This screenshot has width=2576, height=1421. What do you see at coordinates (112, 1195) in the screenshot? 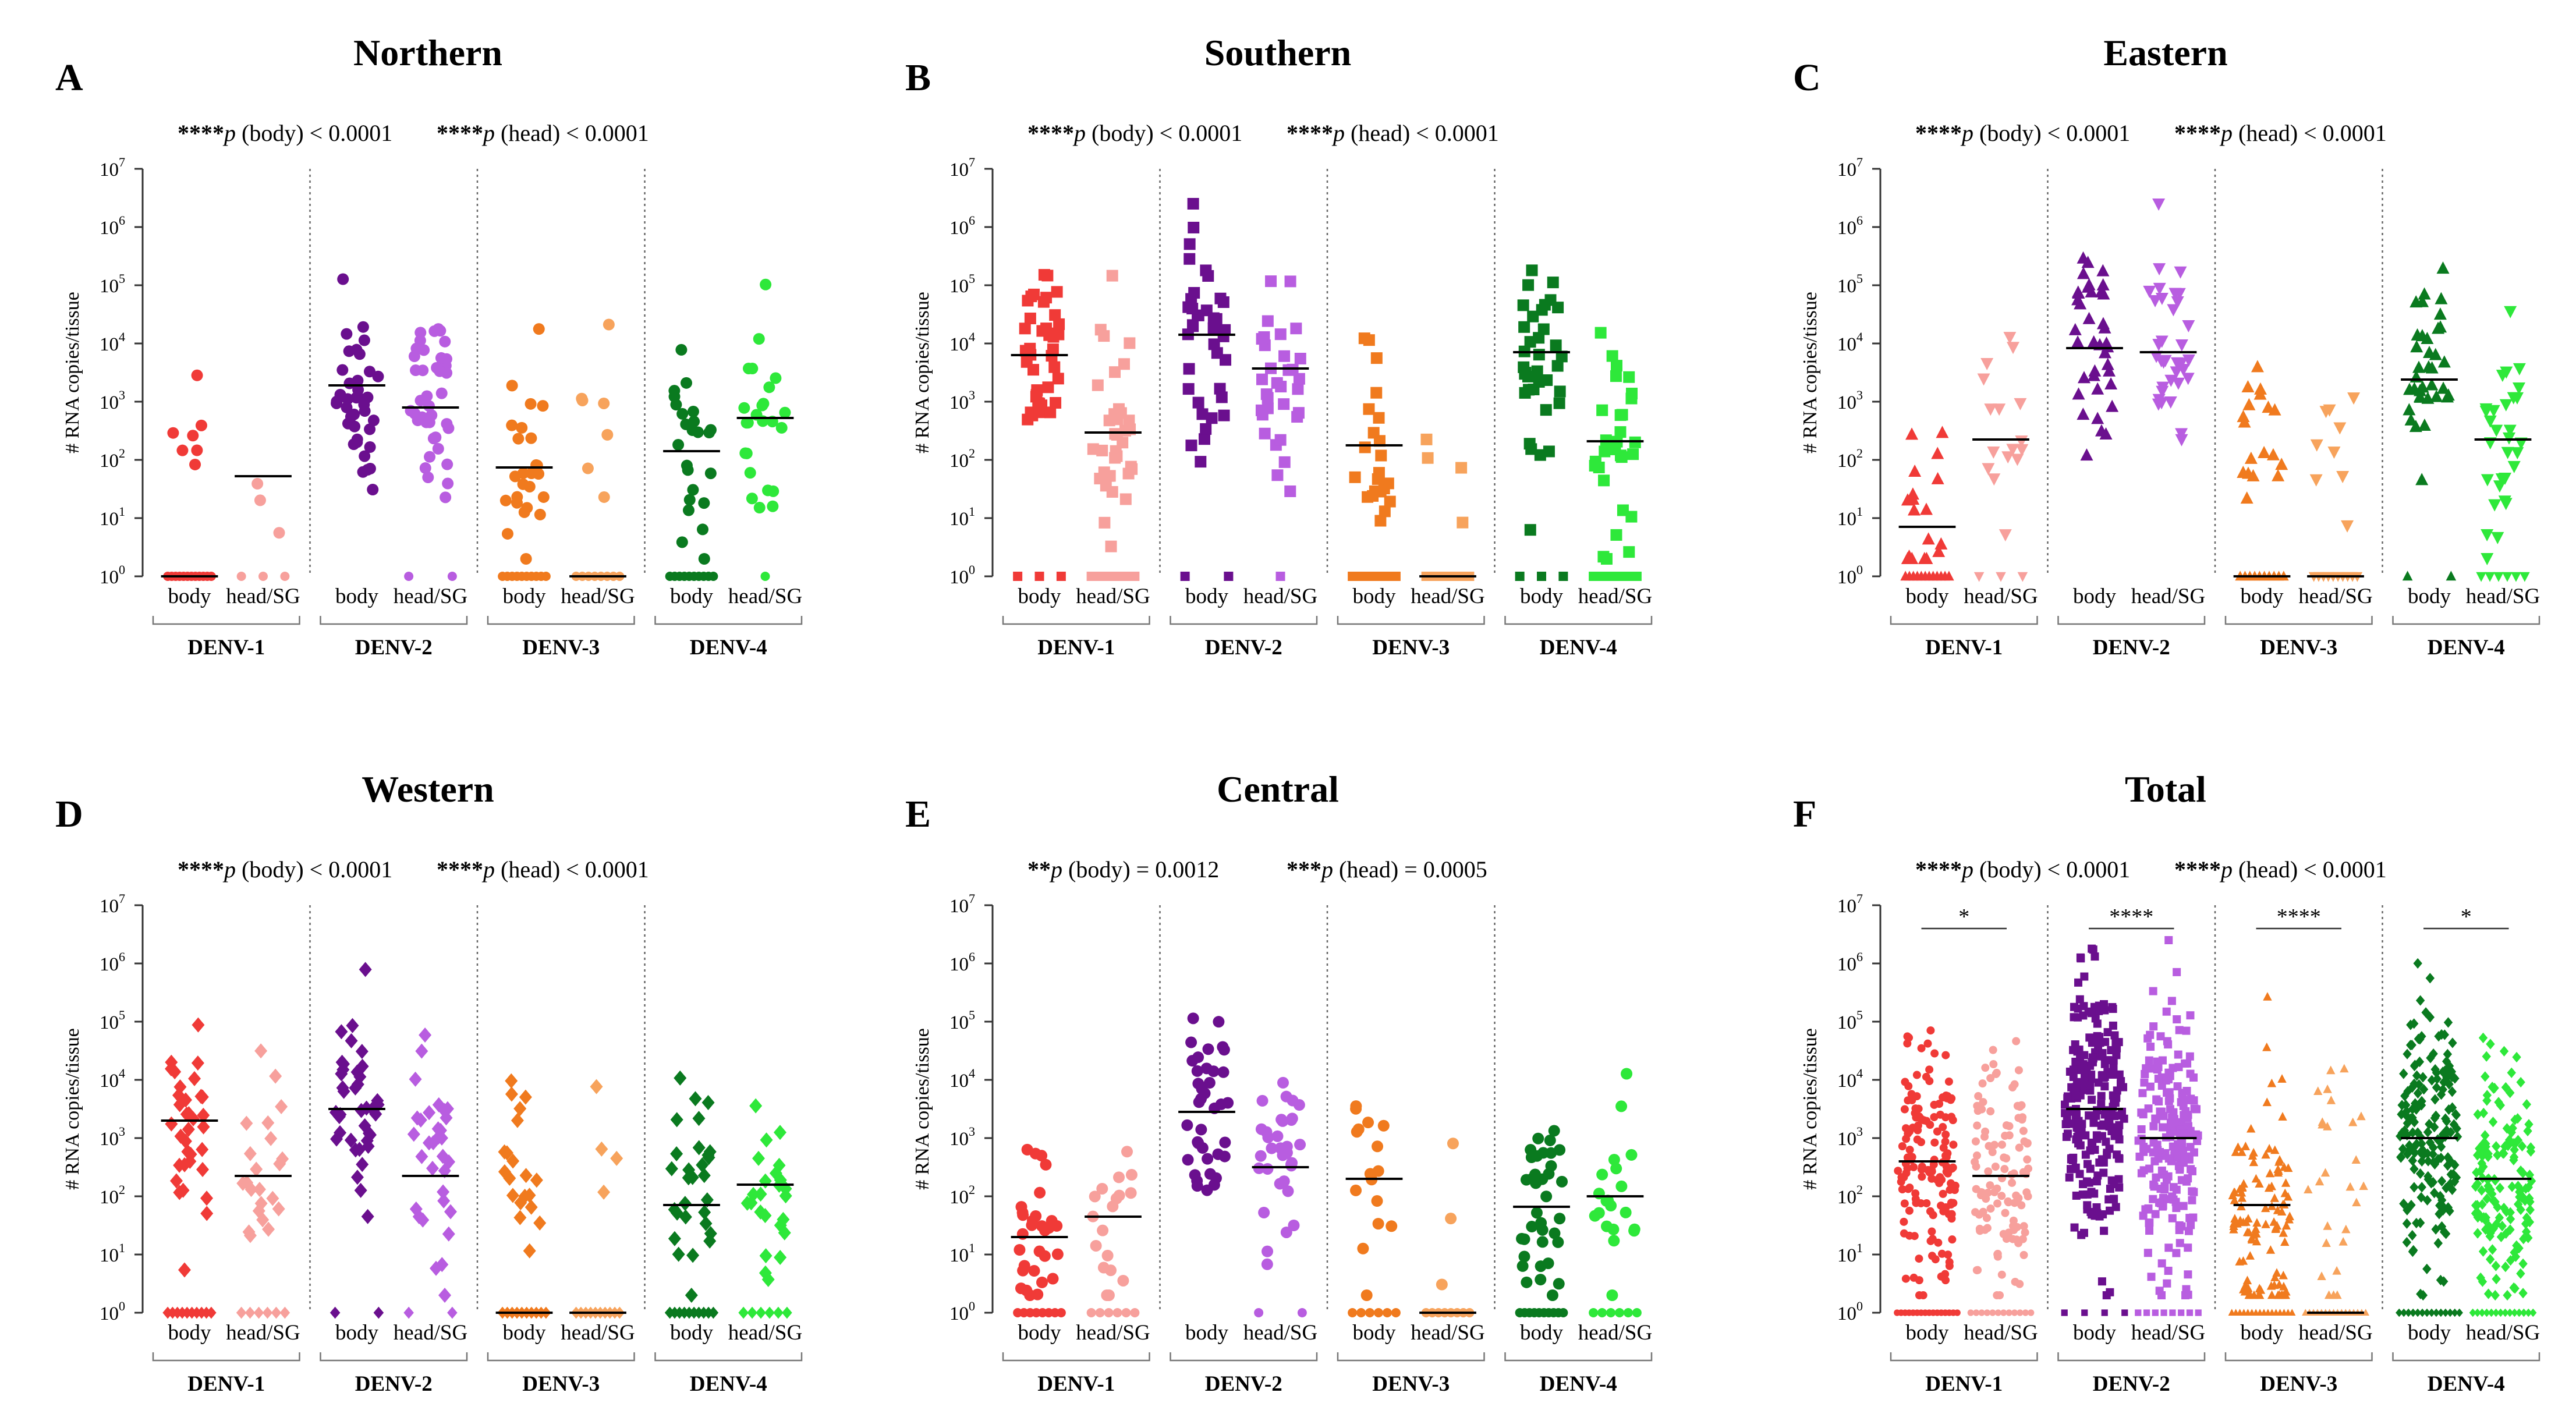
I see `y-tick-label: 102` at bounding box center [112, 1195].